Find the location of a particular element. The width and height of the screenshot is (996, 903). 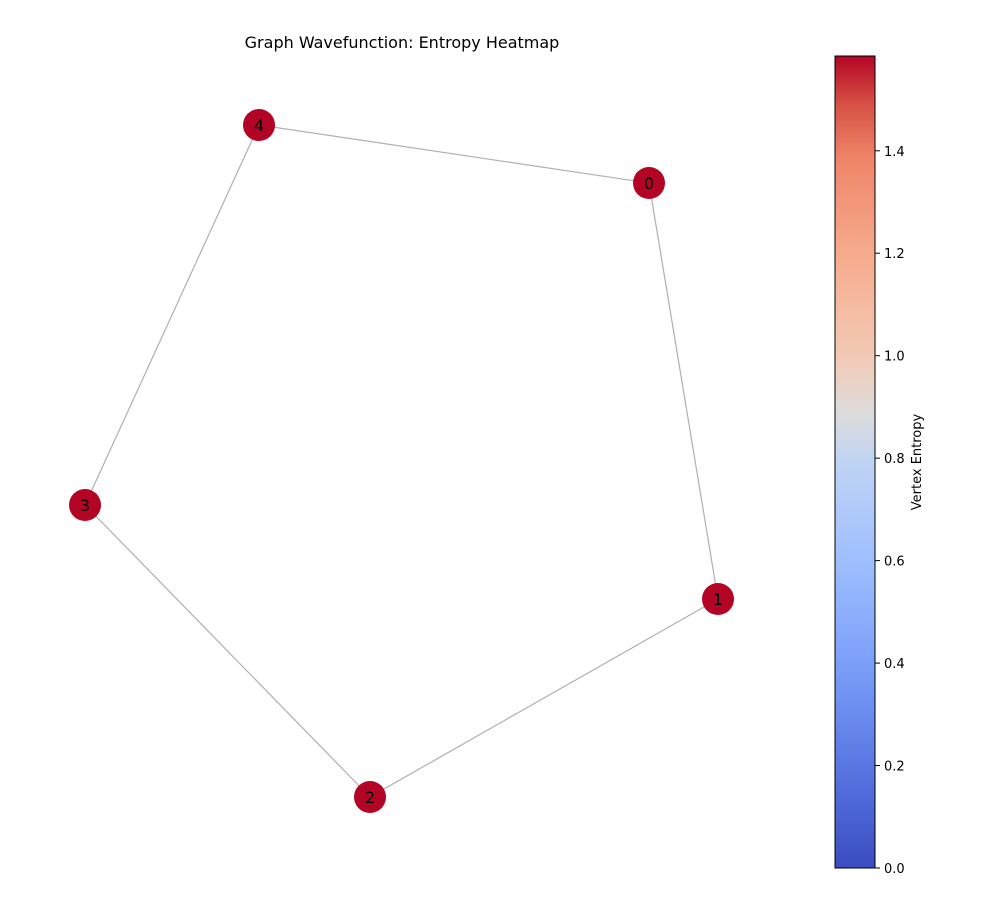

node-4: 4 is located at coordinates (259, 125).